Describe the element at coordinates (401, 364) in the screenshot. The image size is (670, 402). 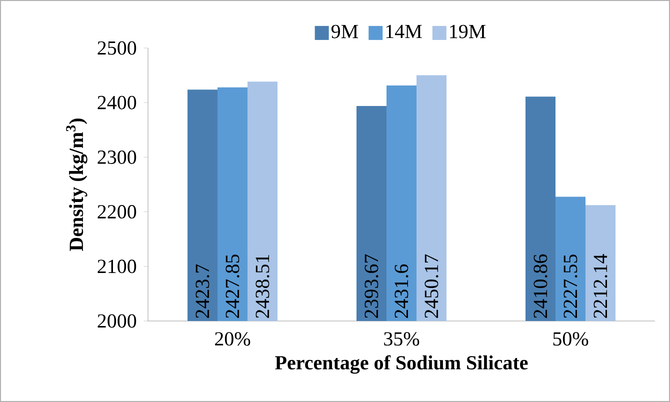
I see `x-axis-title: Percentage of Sodium Silicate` at that location.